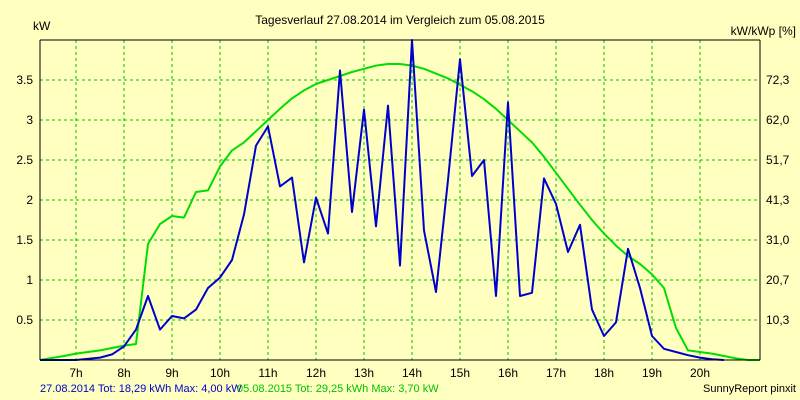 The image size is (800, 400). I want to click on y-left-tick-label: 3.5, so click(24, 80).